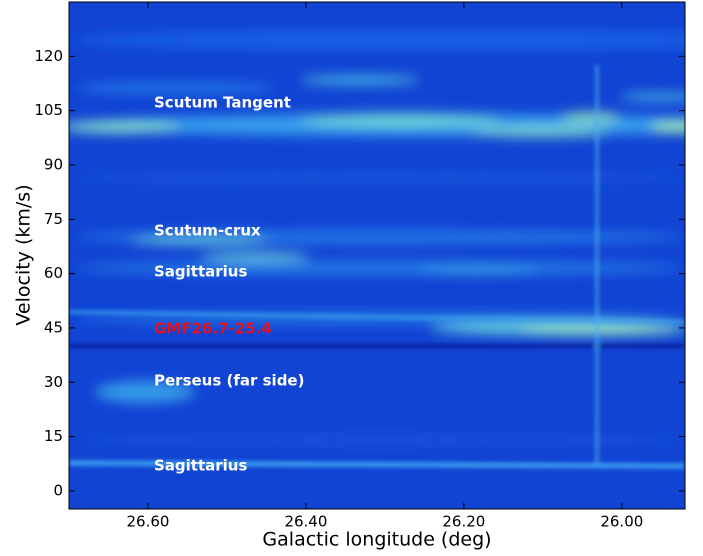 The height and width of the screenshot is (556, 703). What do you see at coordinates (147, 522) in the screenshot?
I see `x-tick-label: 26.60` at bounding box center [147, 522].